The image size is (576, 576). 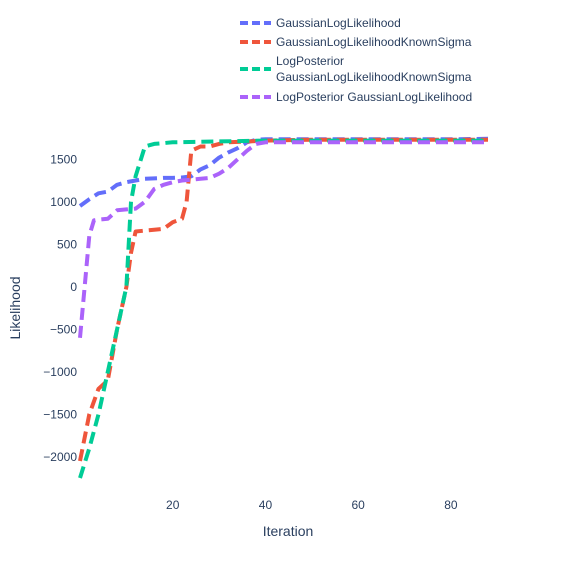 What do you see at coordinates (73, 287) in the screenshot?
I see `y-tick-label: 0` at bounding box center [73, 287].